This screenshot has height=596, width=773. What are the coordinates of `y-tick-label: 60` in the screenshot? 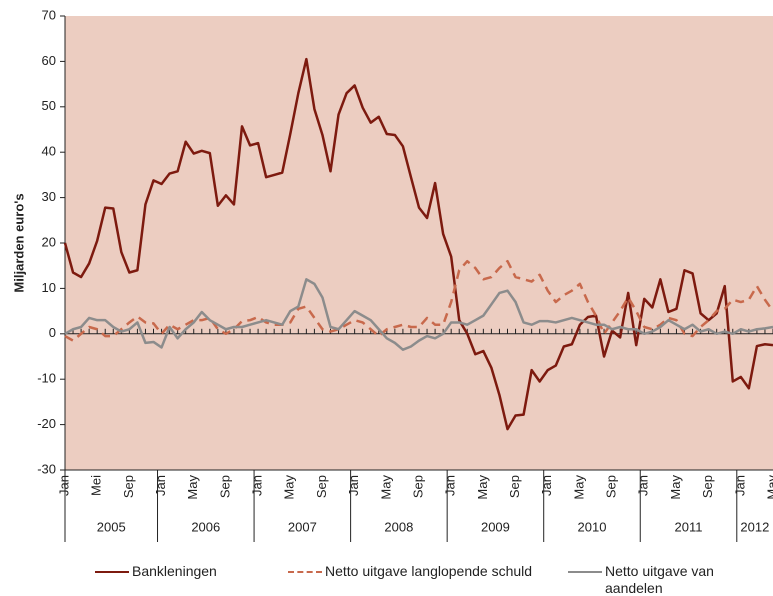 It's located at (49, 60).